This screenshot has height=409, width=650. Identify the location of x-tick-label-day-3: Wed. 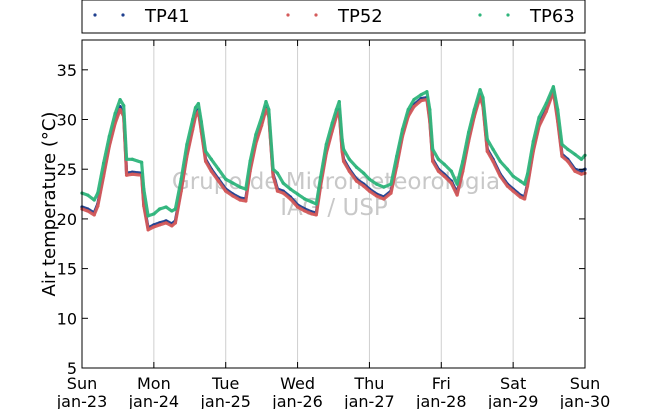
(297, 383).